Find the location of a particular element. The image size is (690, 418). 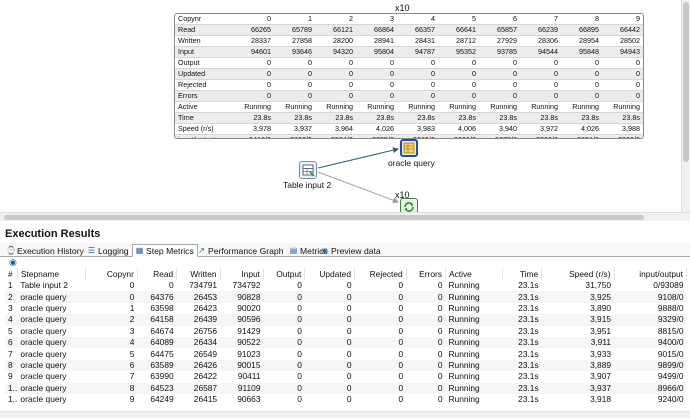

tab-performance-graph: ↗ Performance Graph is located at coordinates (240, 250).